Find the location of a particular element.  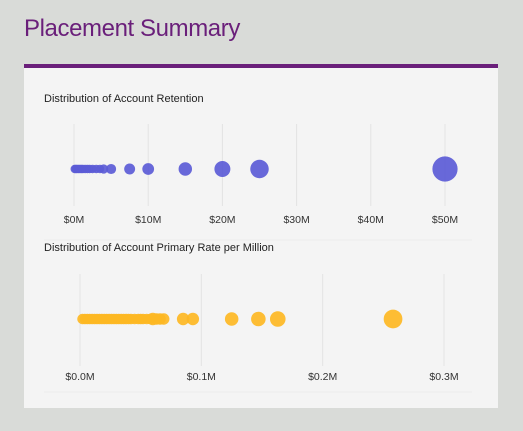

x-tick-label-0-5: $50M is located at coordinates (445, 220).